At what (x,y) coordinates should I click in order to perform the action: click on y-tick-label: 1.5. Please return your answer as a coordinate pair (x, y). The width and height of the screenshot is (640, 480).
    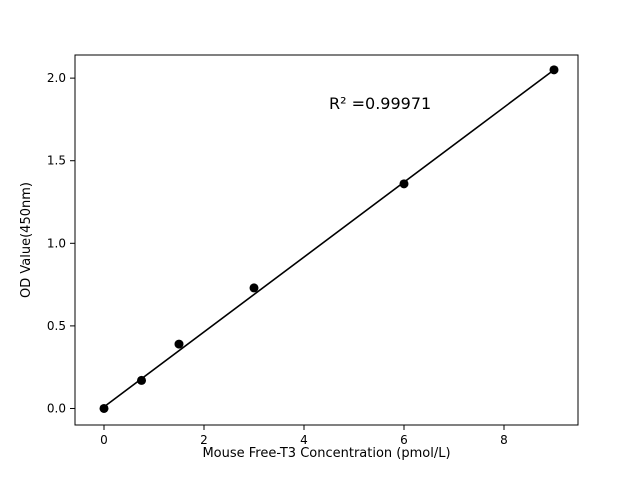
    Looking at the image, I should click on (56, 161).